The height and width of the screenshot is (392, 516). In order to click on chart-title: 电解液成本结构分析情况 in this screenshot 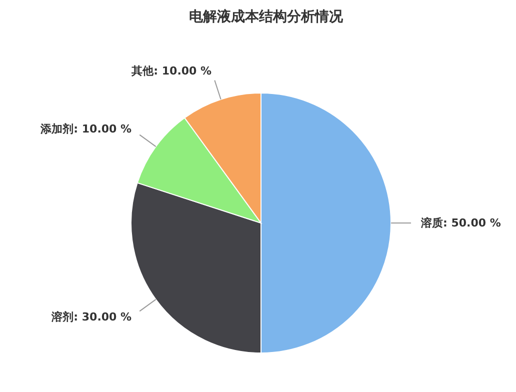, I will do `click(266, 17)`.